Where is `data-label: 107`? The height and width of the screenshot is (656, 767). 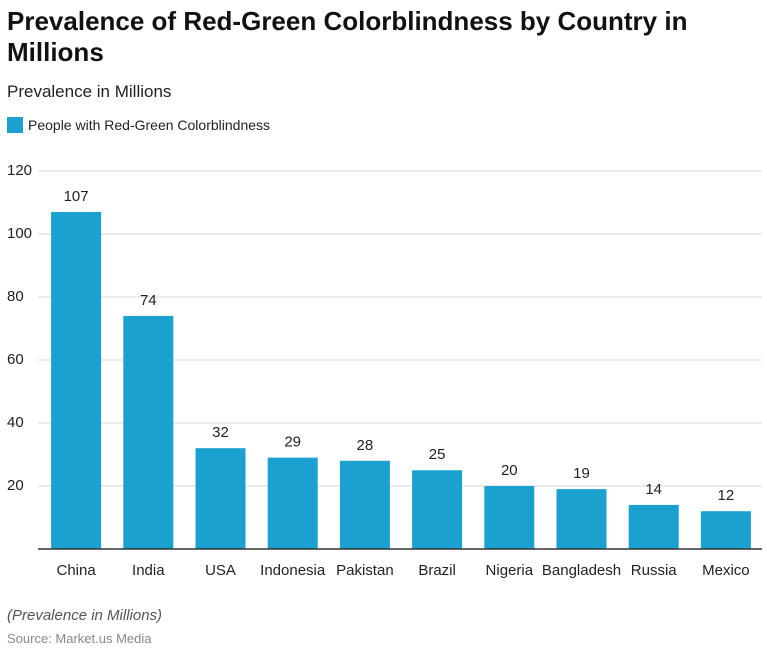 data-label: 107 is located at coordinates (76, 196).